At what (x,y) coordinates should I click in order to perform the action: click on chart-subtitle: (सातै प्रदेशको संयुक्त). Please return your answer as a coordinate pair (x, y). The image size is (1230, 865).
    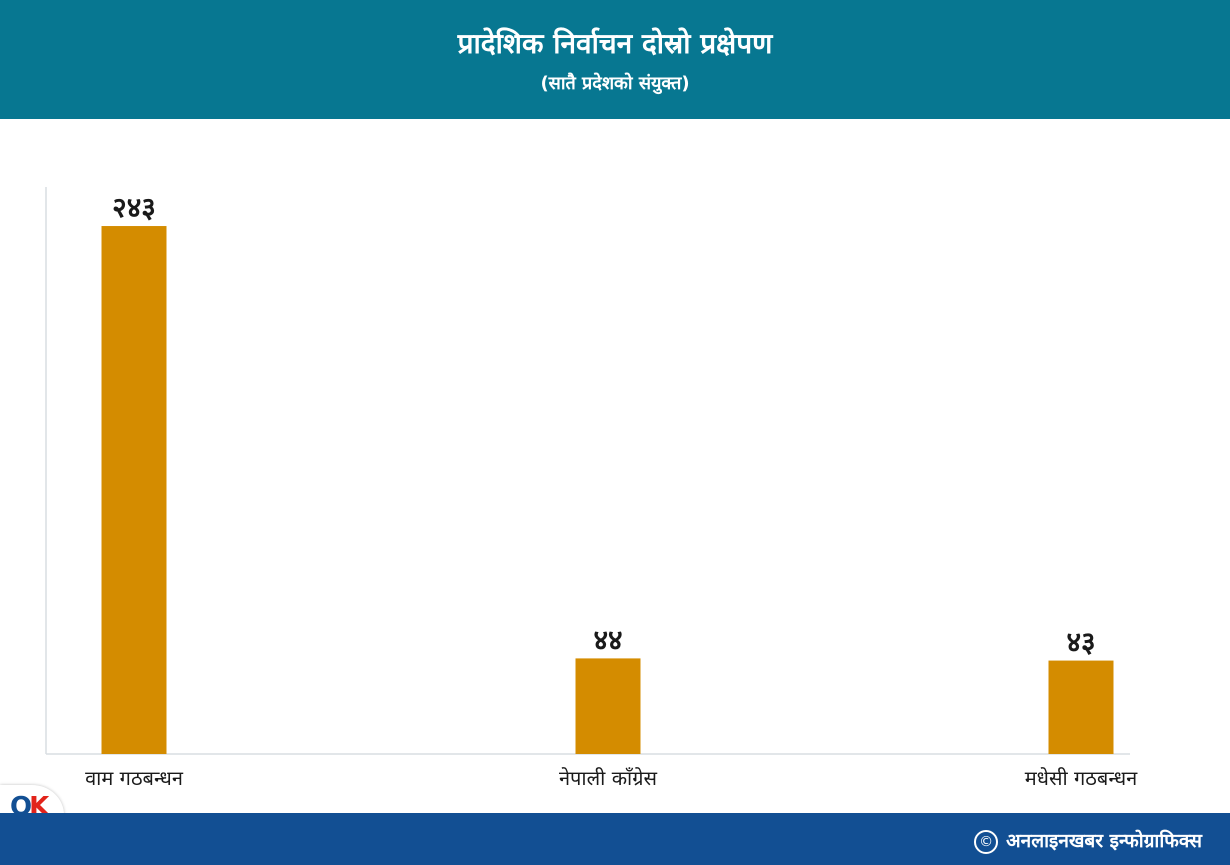
    Looking at the image, I should click on (615, 83).